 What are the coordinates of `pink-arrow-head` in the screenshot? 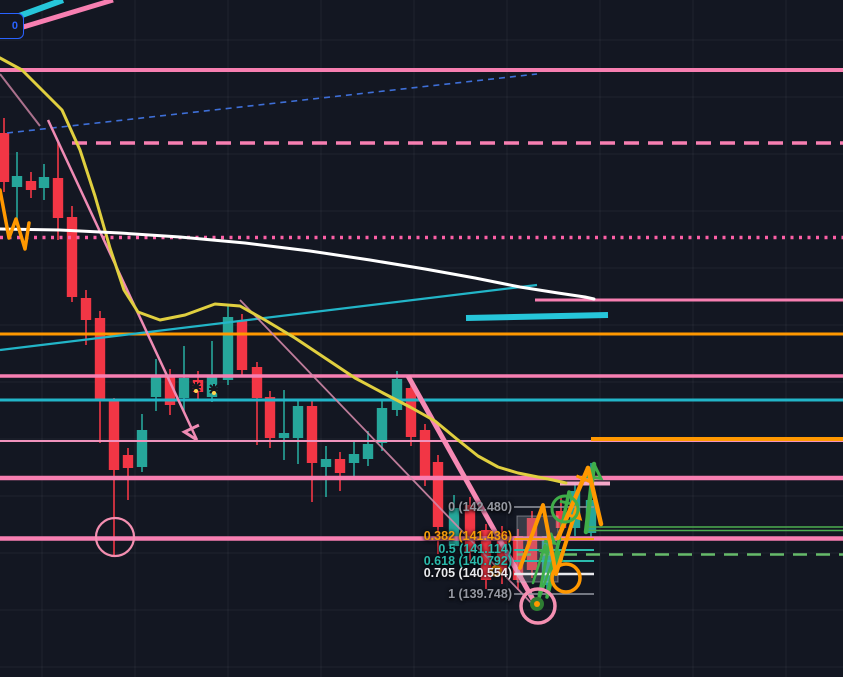 It's located at (190, 432).